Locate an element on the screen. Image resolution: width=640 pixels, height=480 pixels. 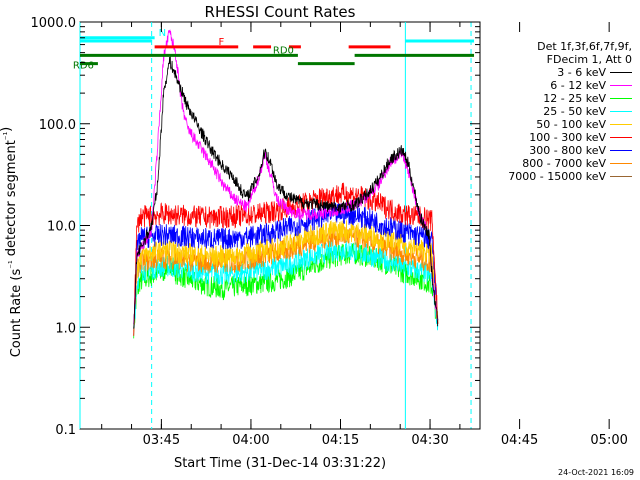
x-tick-label: 04:00 is located at coordinates (250, 440).